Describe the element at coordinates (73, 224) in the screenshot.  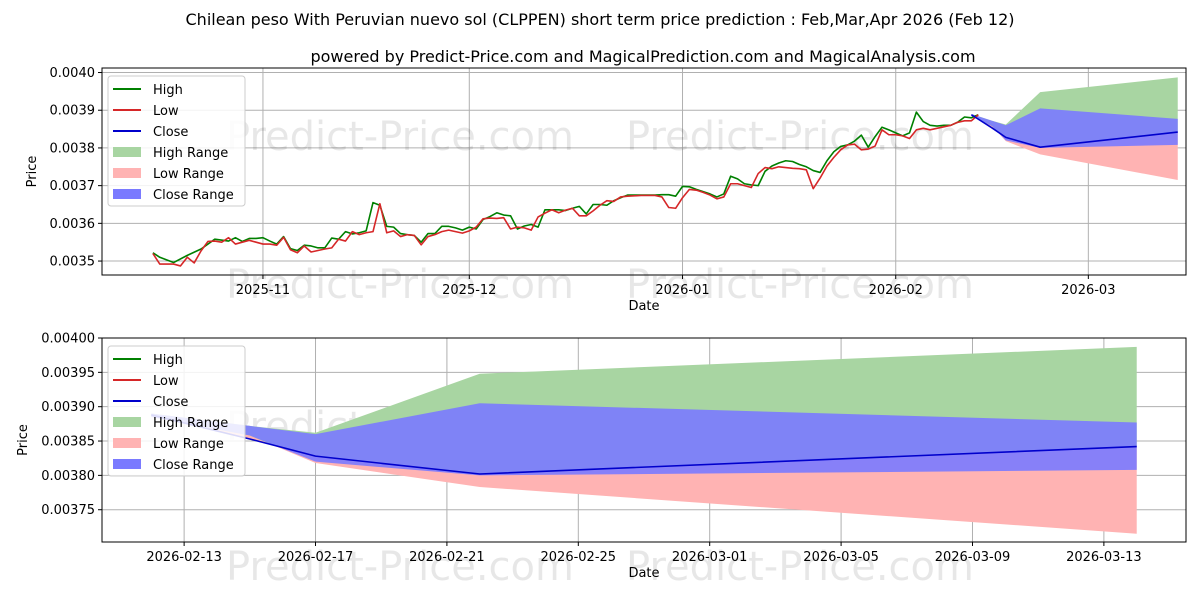
I see `y-tick-label: 0.0036` at that location.